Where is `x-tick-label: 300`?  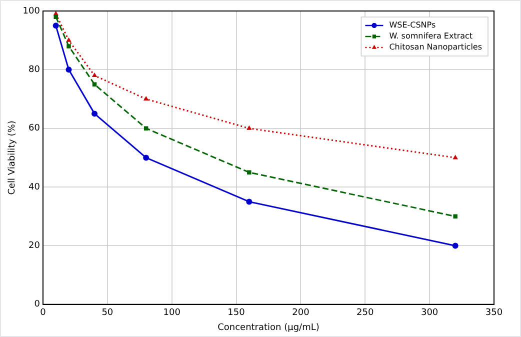
x-tick-label: 300 is located at coordinates (429, 313).